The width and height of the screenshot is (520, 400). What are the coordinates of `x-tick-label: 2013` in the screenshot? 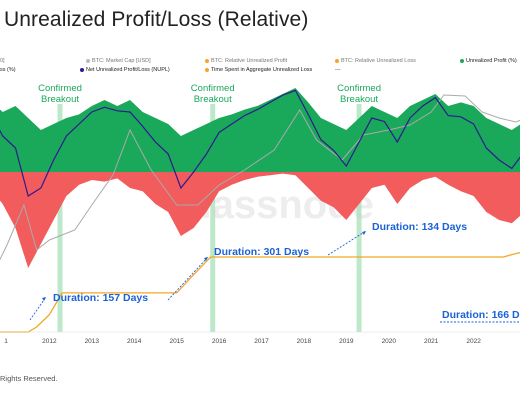 It's located at (92, 341).